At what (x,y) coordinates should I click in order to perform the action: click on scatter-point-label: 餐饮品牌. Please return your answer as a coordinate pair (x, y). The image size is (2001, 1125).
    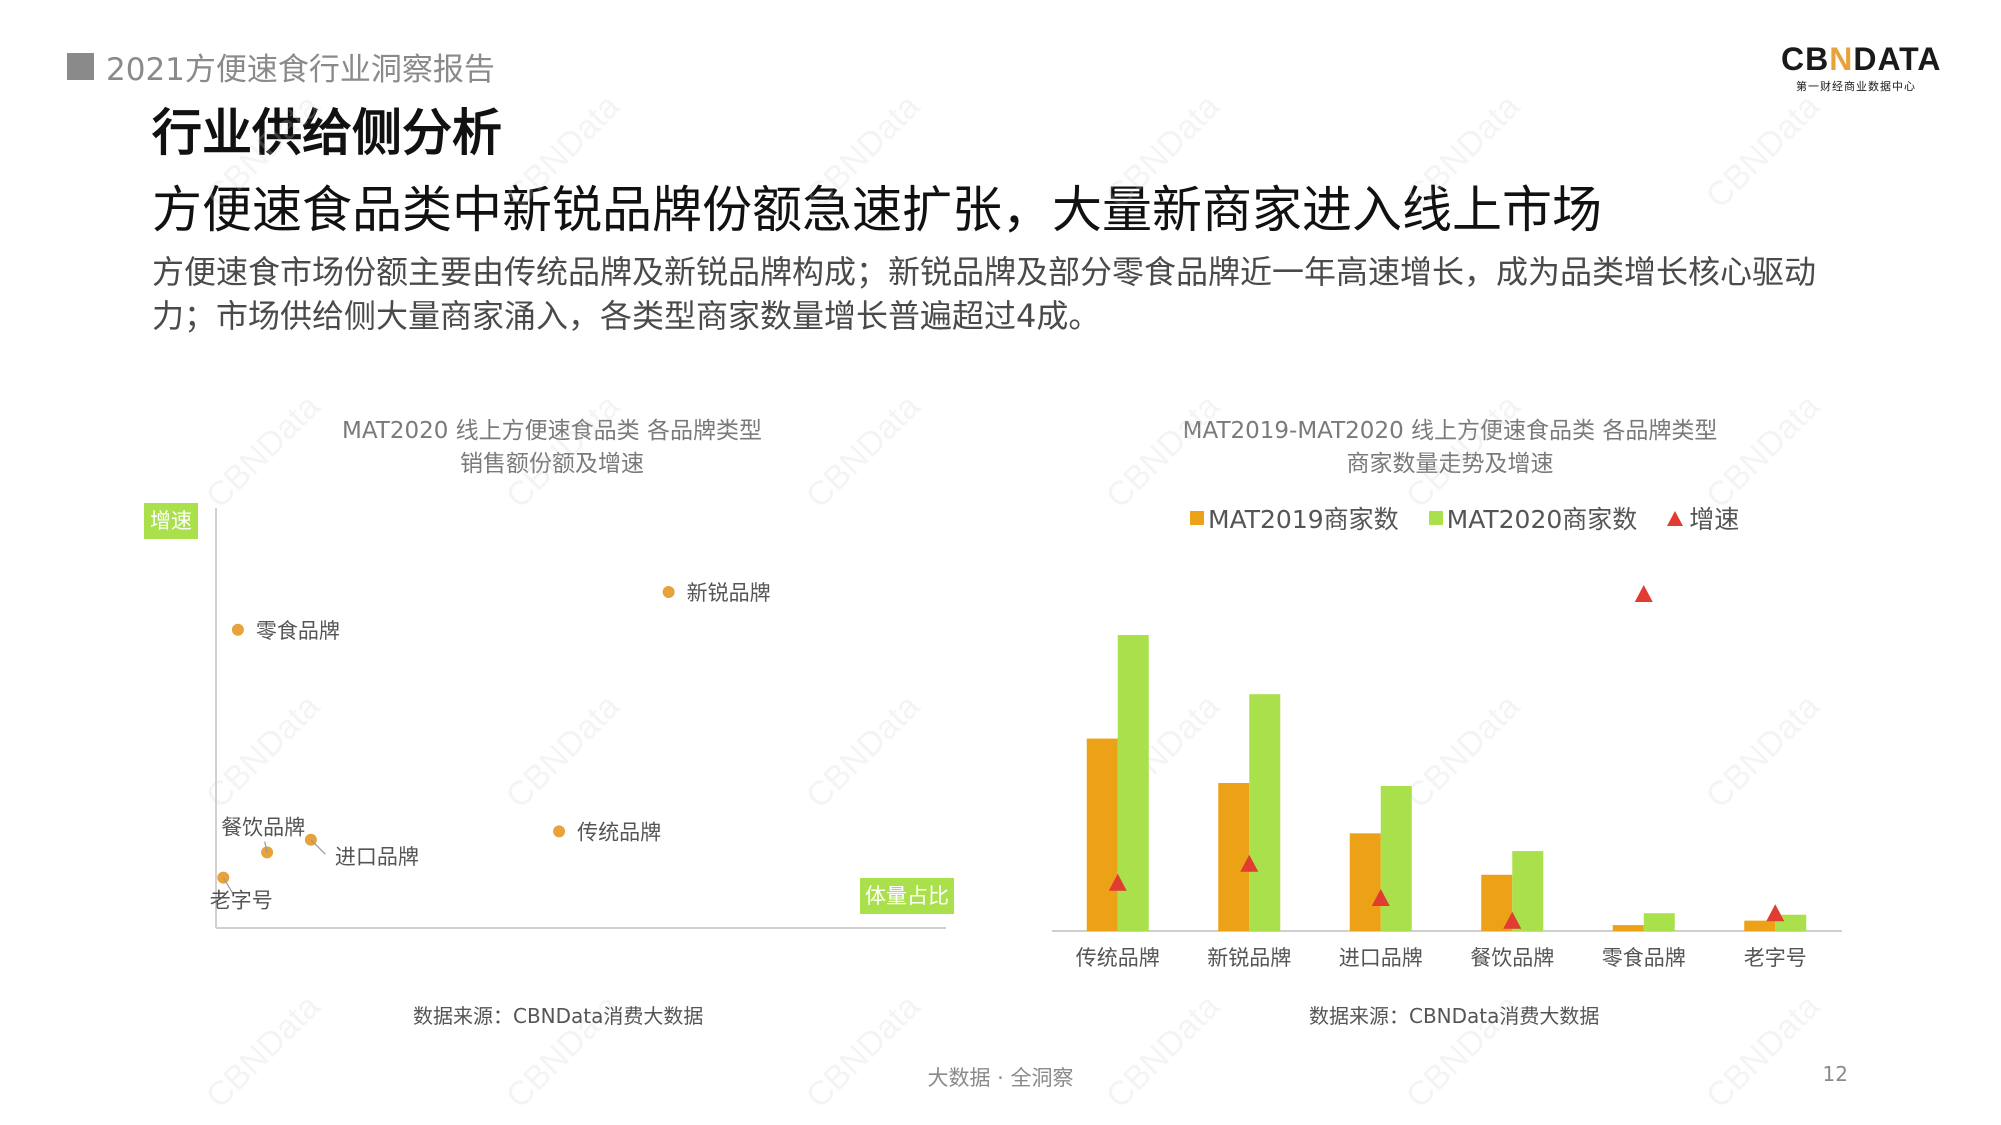
    Looking at the image, I should click on (263, 827).